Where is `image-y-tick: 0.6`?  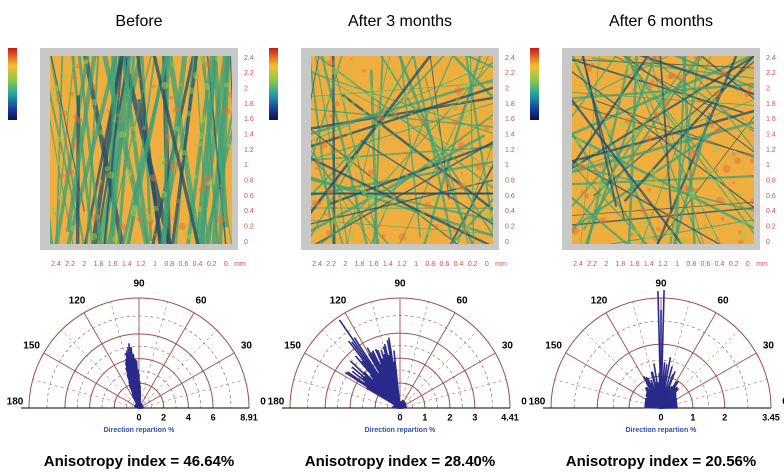 image-y-tick: 0.6 is located at coordinates (510, 196).